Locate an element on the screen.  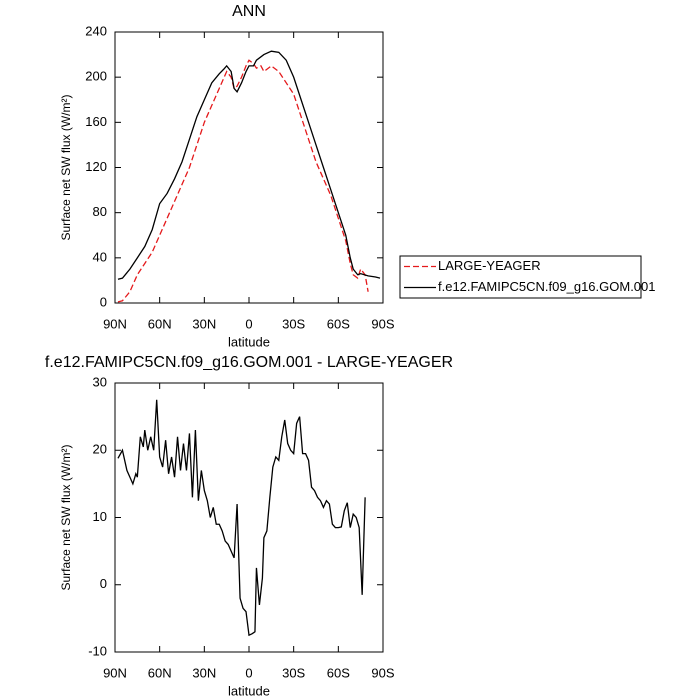
y-tick-label: 120 is located at coordinates (96, 166).